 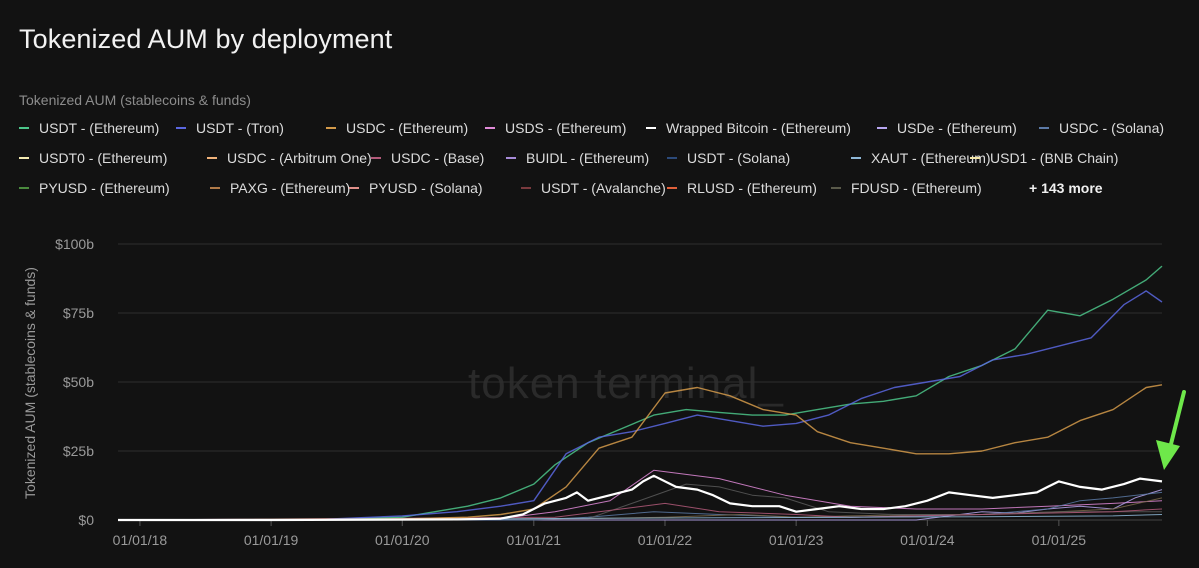 What do you see at coordinates (299, 158) in the screenshot?
I see `legend-item-label: USDC - (Arbitrum One)` at bounding box center [299, 158].